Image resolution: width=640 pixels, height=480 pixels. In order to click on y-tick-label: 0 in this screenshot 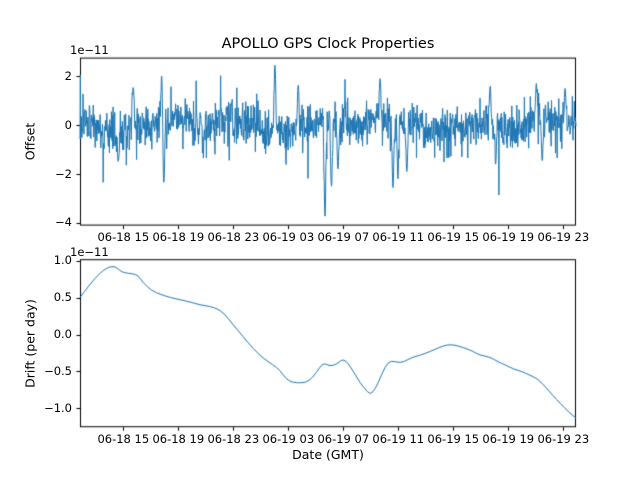, I will do `click(68, 124)`.